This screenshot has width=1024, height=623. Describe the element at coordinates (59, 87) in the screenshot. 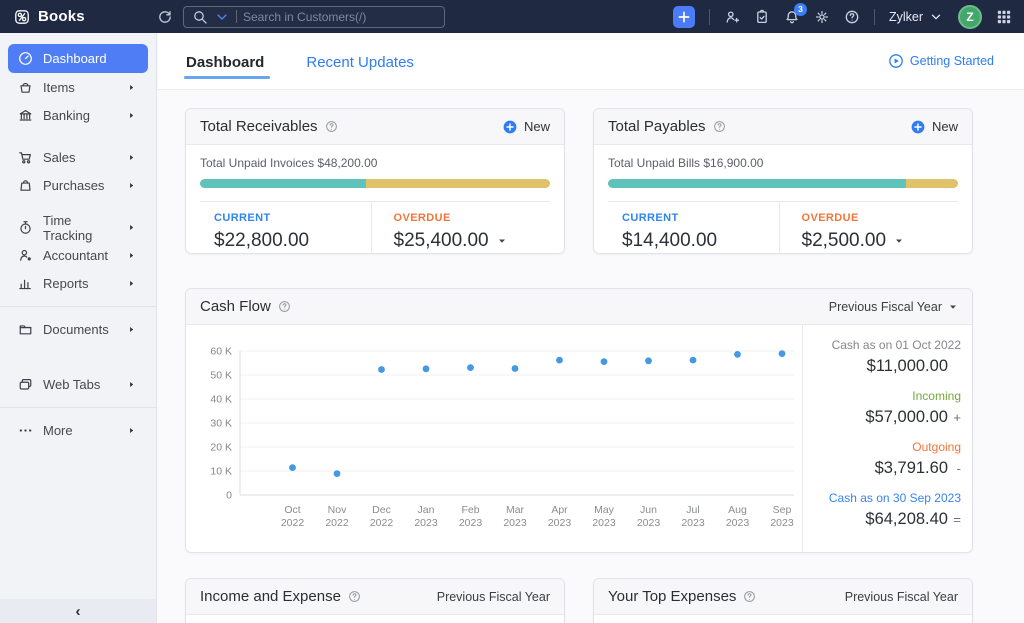

I see `sidebar-item-label: Items` at that location.